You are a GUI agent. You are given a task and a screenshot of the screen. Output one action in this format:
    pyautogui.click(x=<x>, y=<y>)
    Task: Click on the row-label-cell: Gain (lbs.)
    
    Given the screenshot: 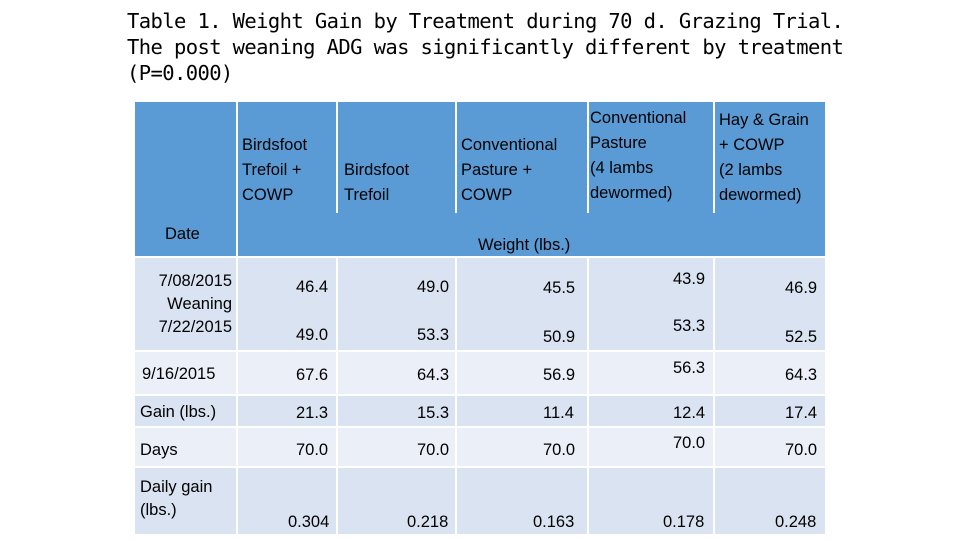 What is the action you would take?
    pyautogui.click(x=185, y=411)
    